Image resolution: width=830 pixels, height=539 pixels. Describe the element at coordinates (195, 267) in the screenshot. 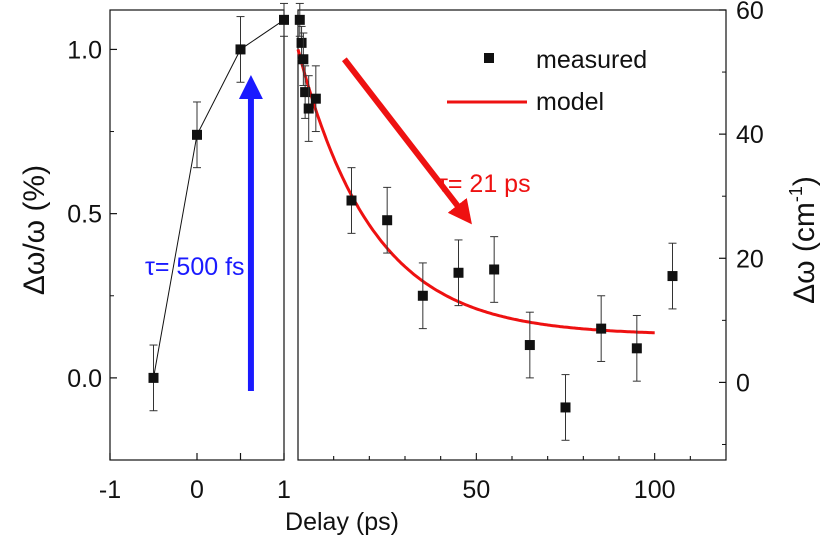

I see `rise-time-label: τ= 500 fs` at that location.